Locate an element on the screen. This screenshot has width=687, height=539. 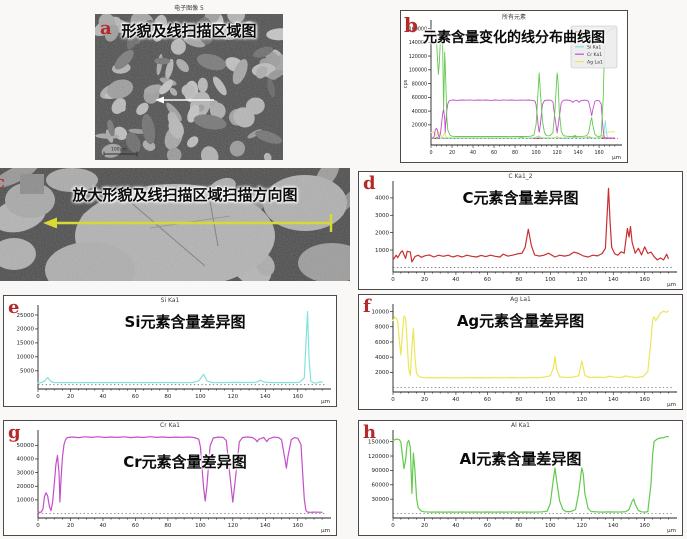
sem-image: 100μm is located at coordinates (189, 87).